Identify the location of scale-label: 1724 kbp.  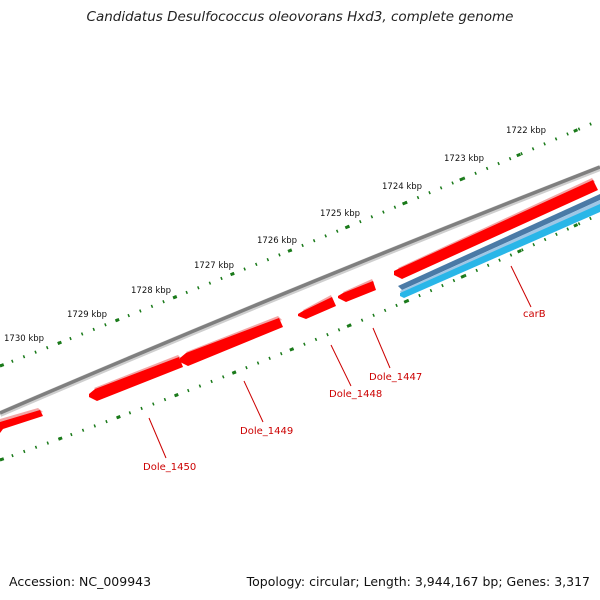
(402, 187).